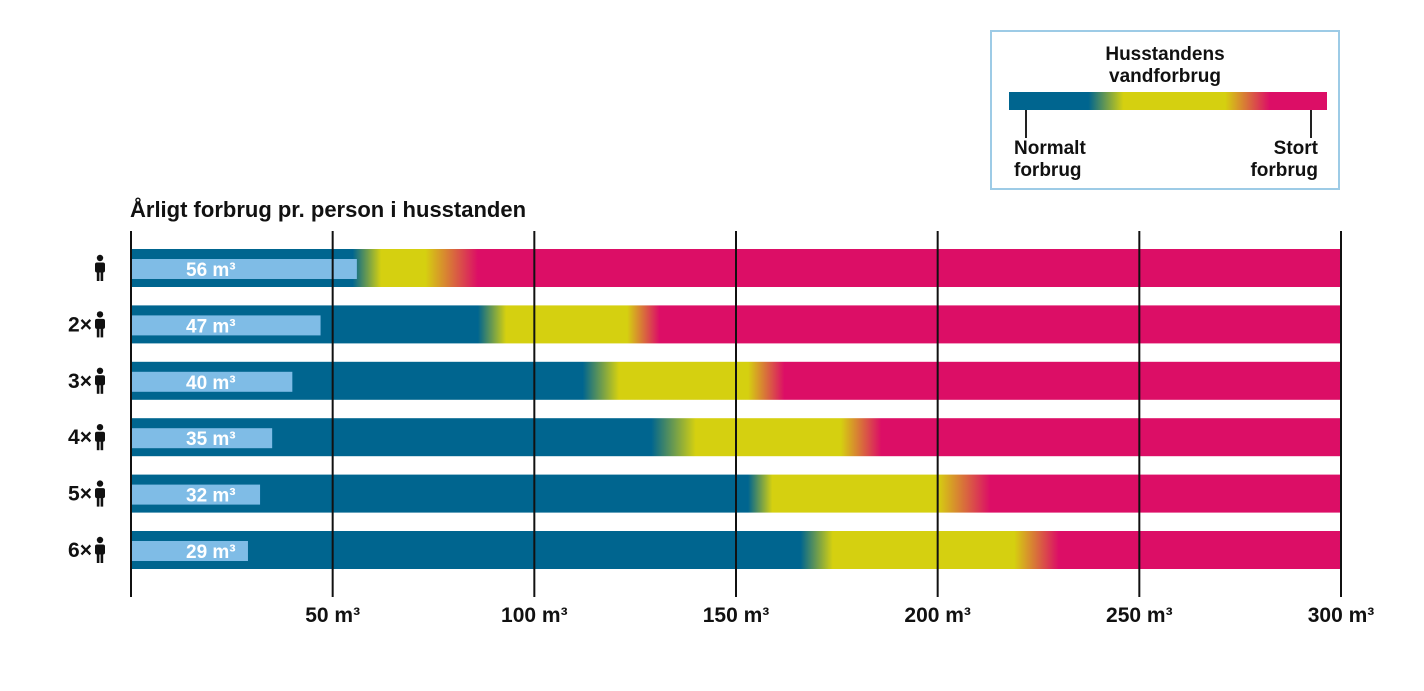  What do you see at coordinates (534, 615) in the screenshot?
I see `x-tick-label: 100 m³` at bounding box center [534, 615].